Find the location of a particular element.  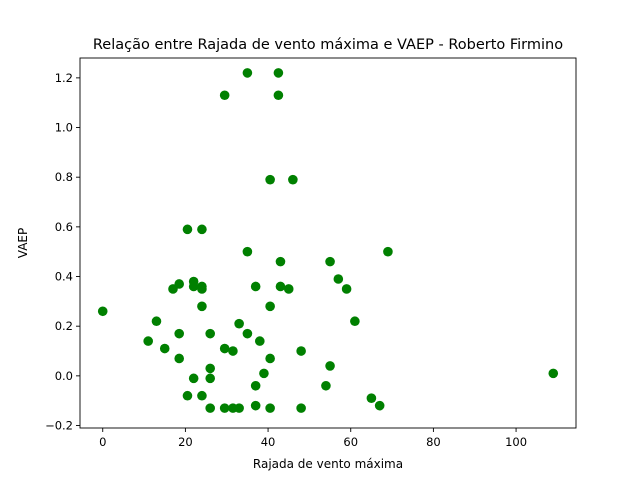

x-tick-label-1: 20 is located at coordinates (185, 442).